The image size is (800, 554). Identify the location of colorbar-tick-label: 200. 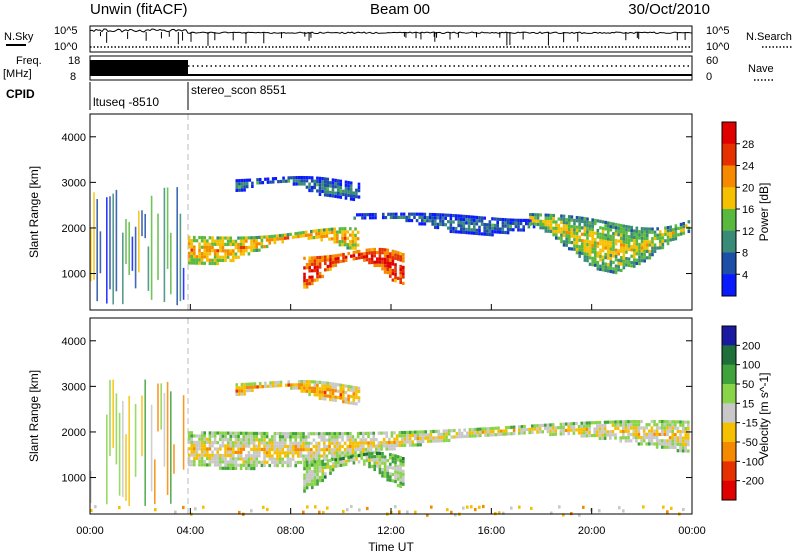
(751, 346).